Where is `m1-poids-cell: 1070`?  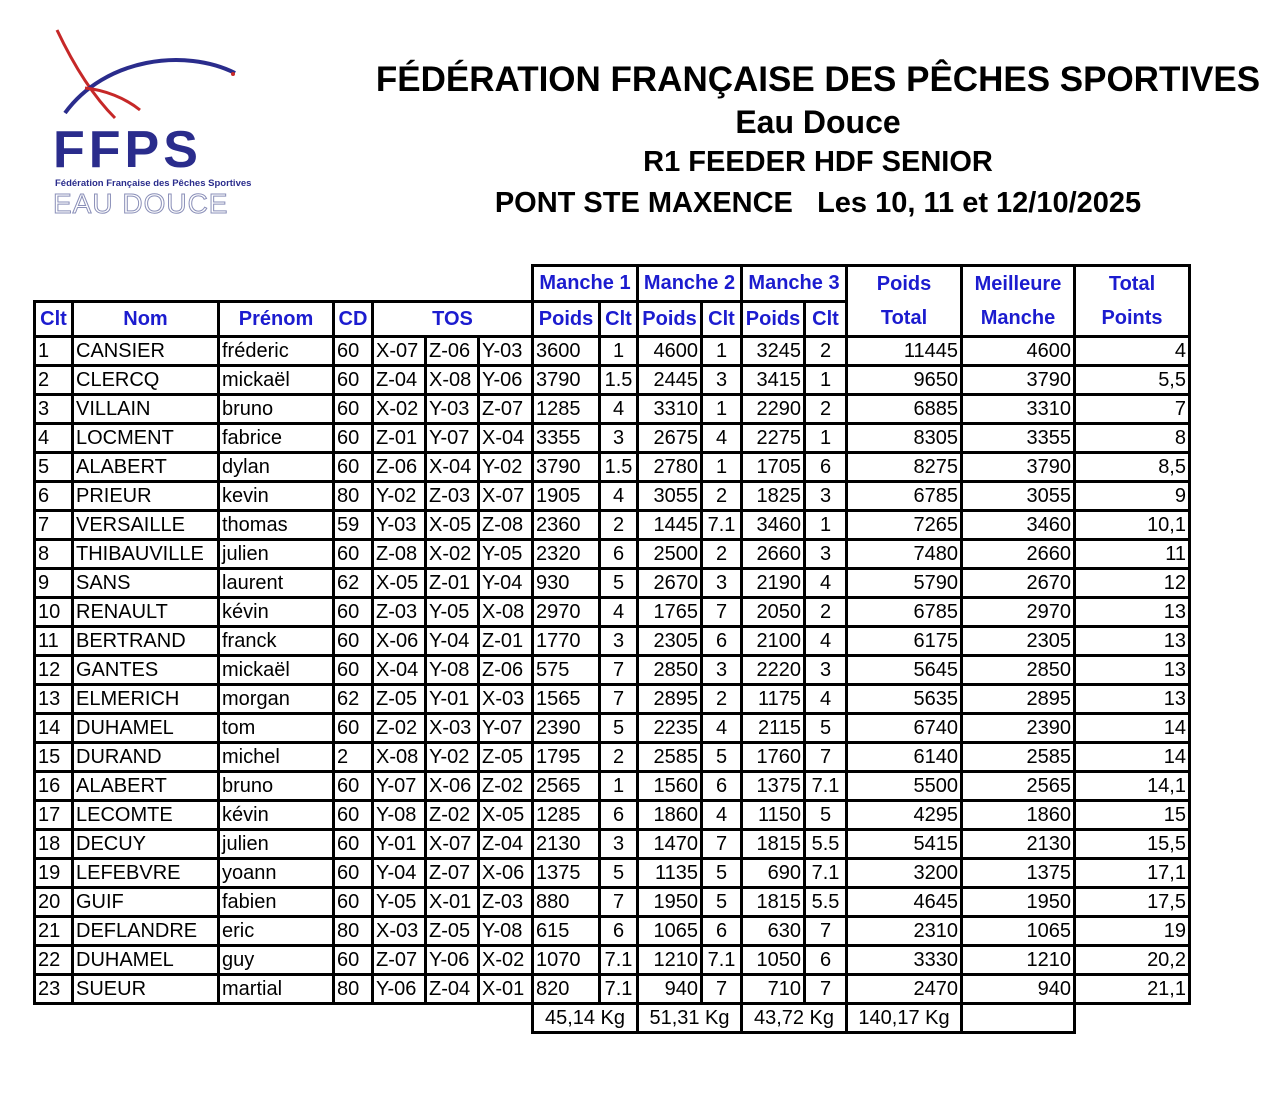
m1-poids-cell: 1070 is located at coordinates (566, 960).